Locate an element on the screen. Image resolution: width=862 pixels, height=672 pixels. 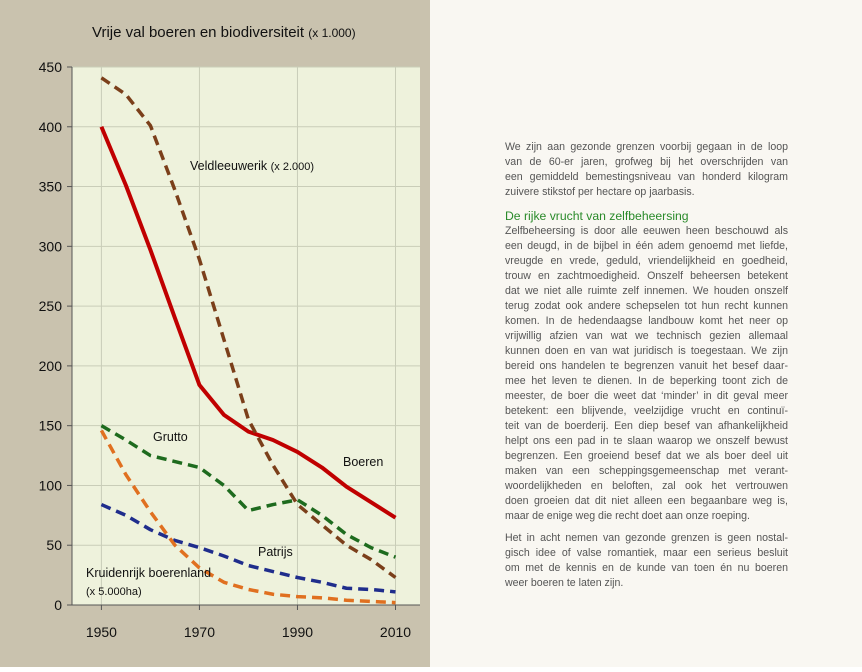
x-tick-label: 1950 is located at coordinates (101, 632).